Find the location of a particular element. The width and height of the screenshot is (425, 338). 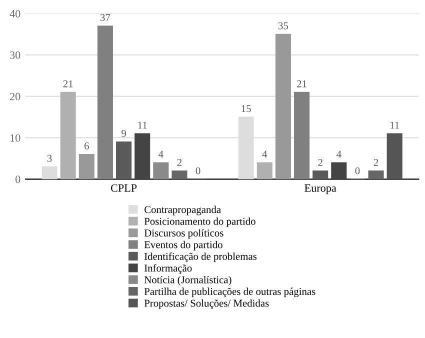

legend-label: Notícia (Jornalística) is located at coordinates (188, 281).